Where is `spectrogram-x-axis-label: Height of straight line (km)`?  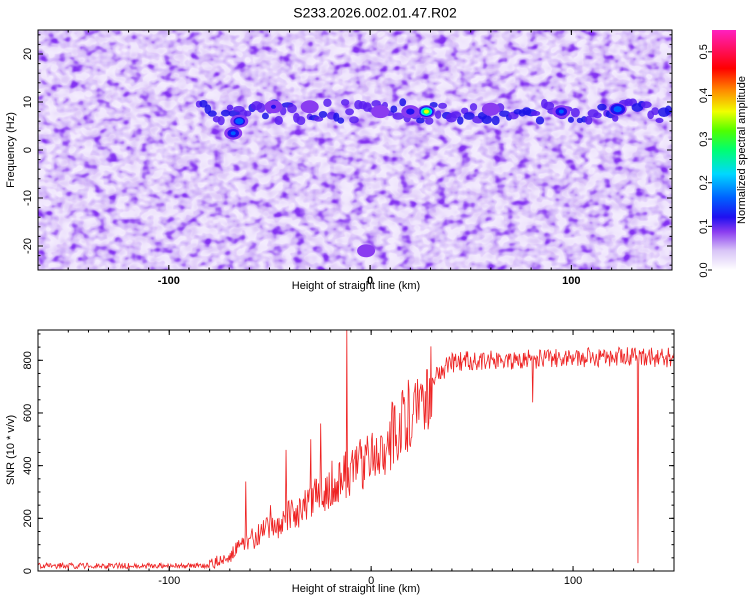
spectrogram-x-axis-label: Height of straight line (km) is located at coordinates (356, 286).